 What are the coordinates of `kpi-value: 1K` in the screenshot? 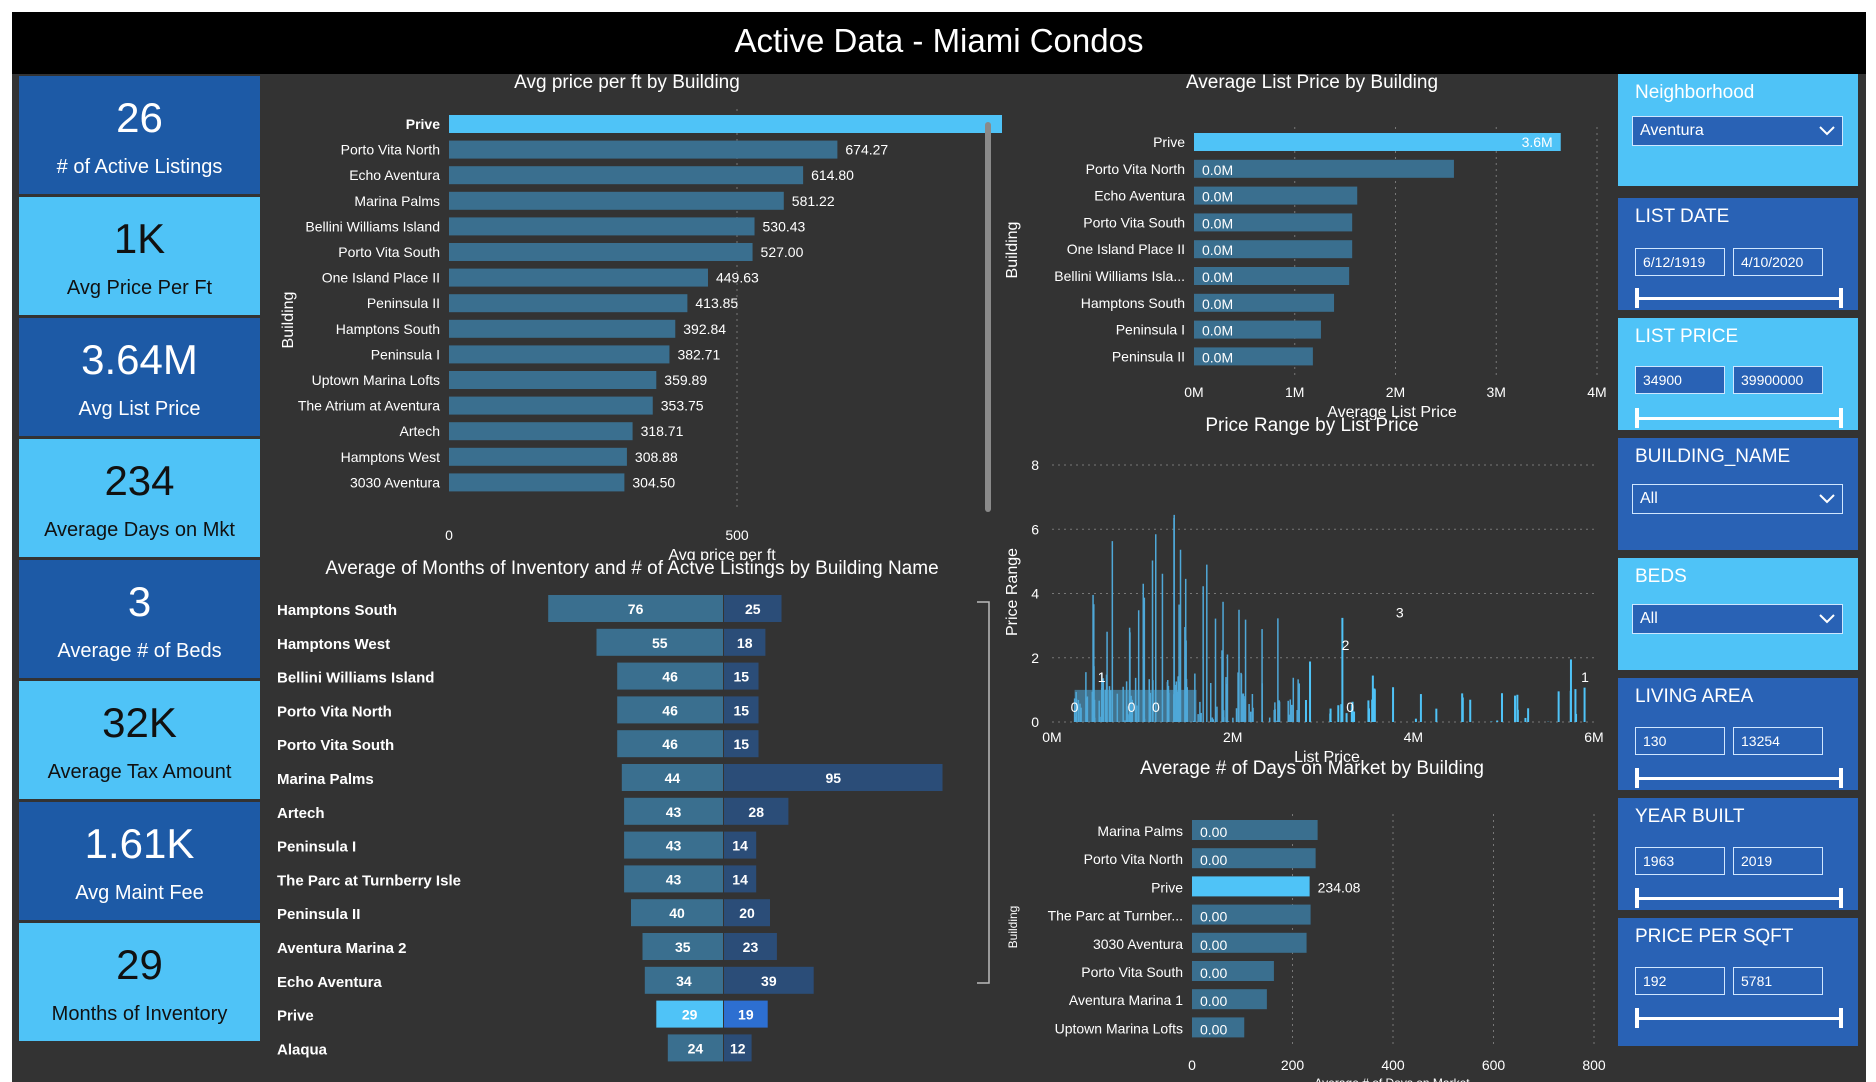 It's located at (139, 238).